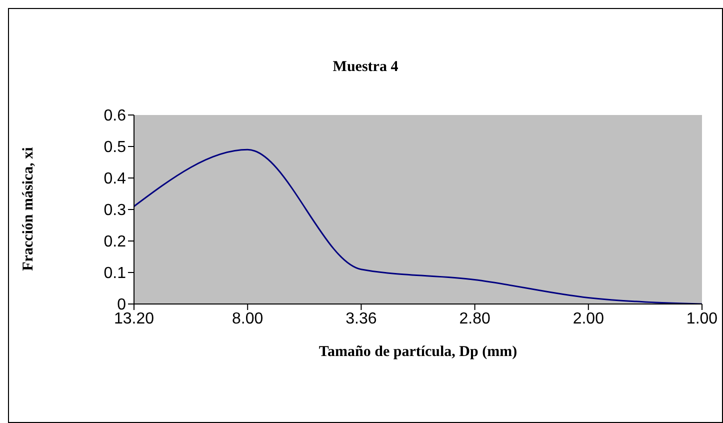  Describe the element at coordinates (418, 352) in the screenshot. I see `x-axis-title: Tamaño de partícula, Dp (mm)` at that location.